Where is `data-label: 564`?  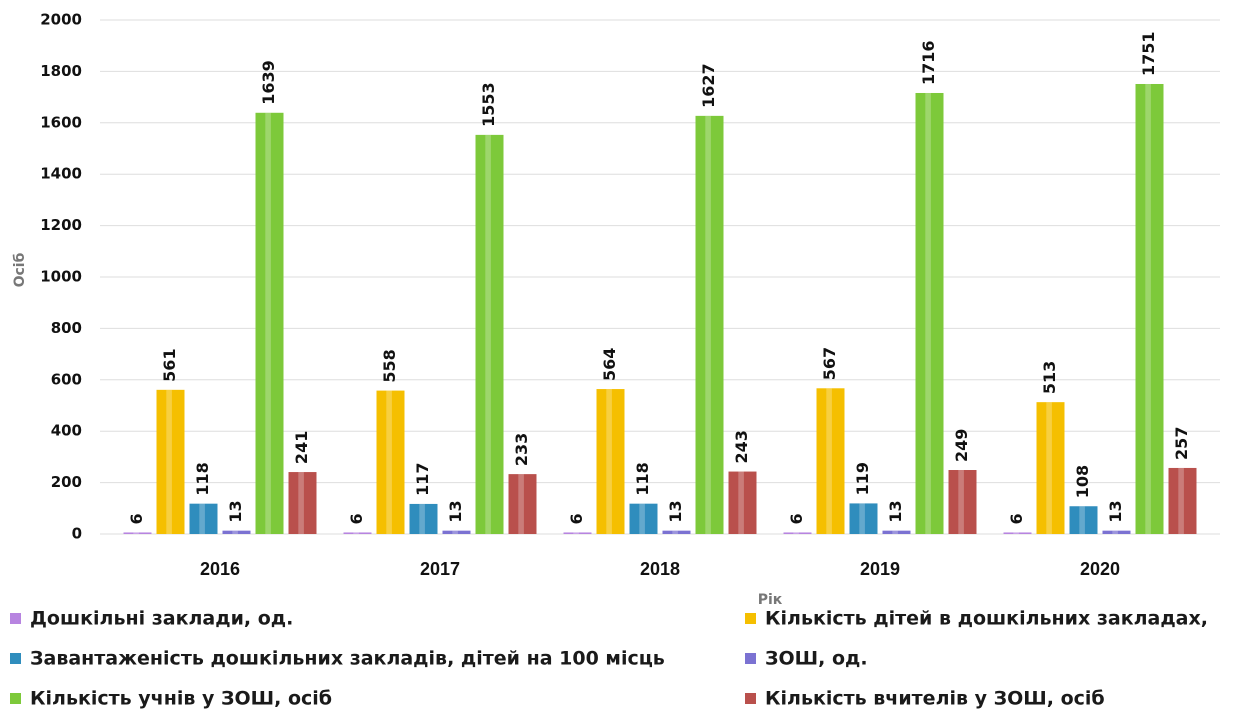 data-label: 564 is located at coordinates (609, 364).